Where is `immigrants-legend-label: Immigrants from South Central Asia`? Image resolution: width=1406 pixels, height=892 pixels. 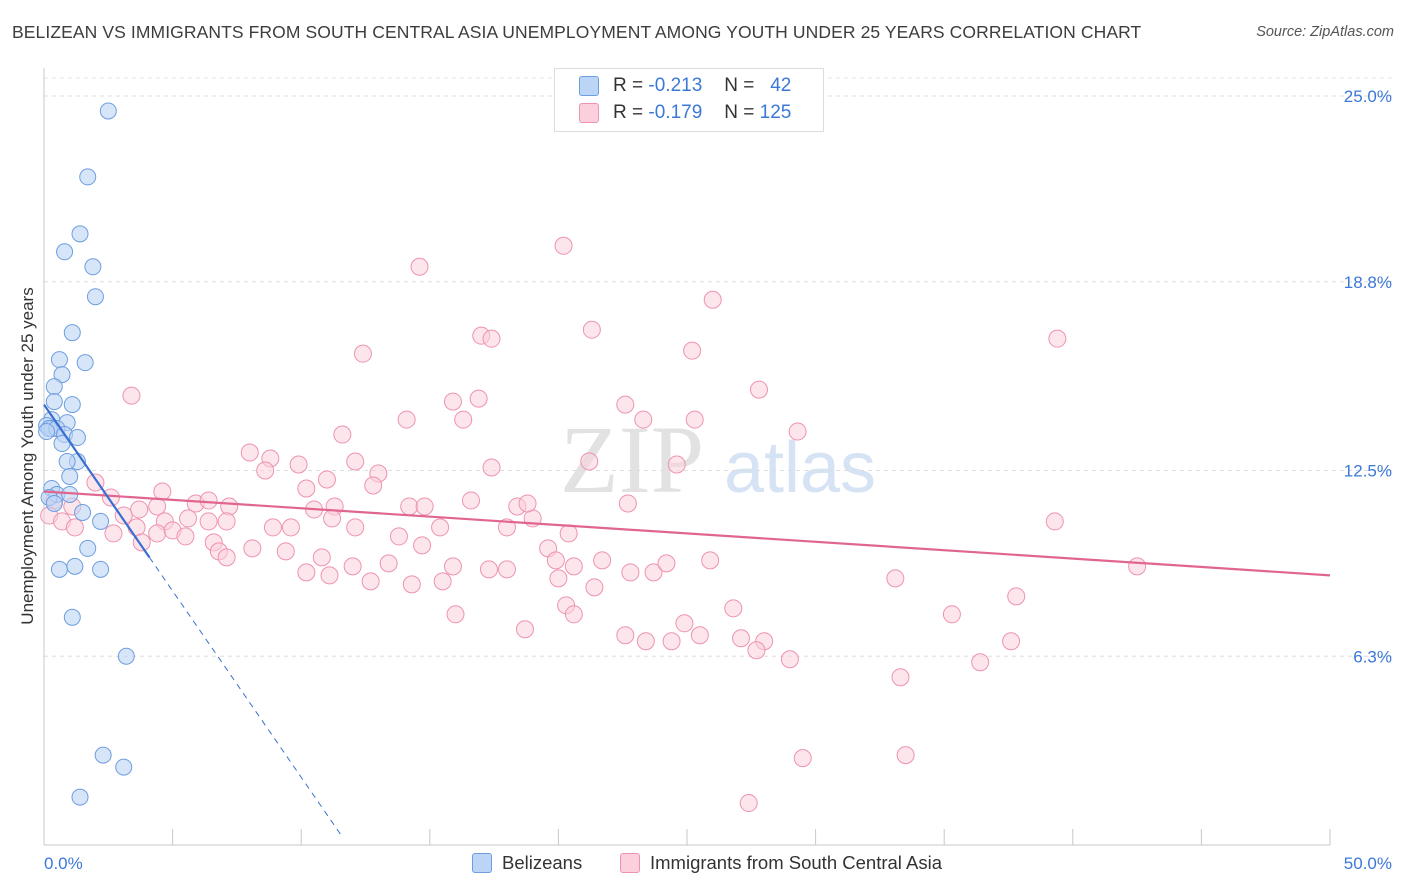
immigrants-legend-label: Immigrants from South Central Asia is located at coordinates (796, 862).